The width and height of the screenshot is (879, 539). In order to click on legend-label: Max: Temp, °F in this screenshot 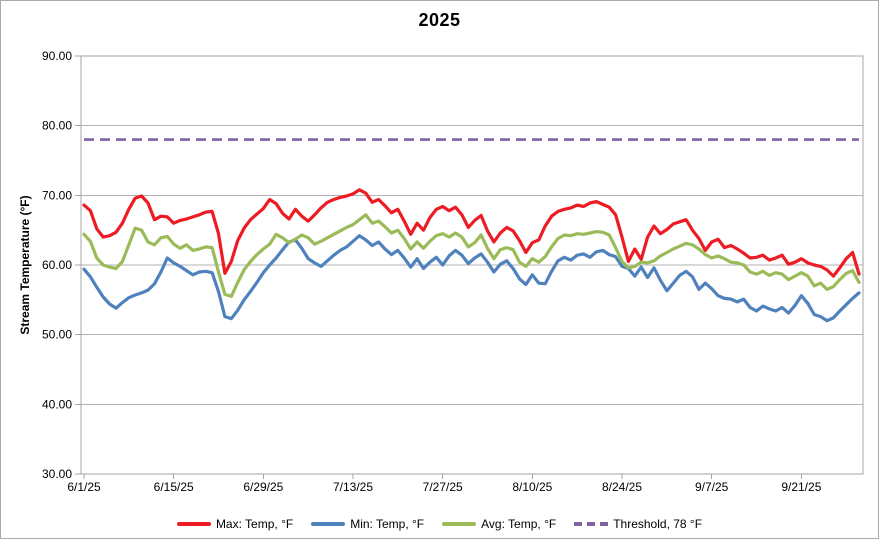, I will do `click(254, 524)`.